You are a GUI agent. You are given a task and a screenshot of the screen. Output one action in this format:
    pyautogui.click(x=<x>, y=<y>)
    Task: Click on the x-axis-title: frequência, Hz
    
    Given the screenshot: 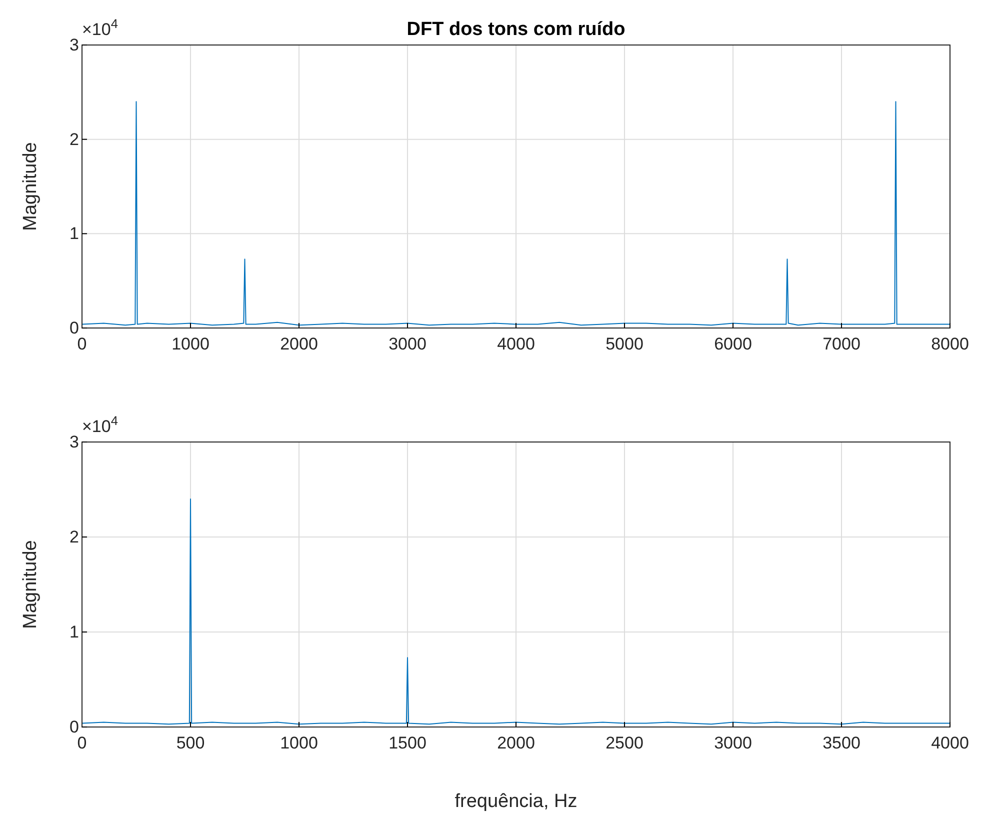 What is the action you would take?
    pyautogui.click(x=516, y=801)
    